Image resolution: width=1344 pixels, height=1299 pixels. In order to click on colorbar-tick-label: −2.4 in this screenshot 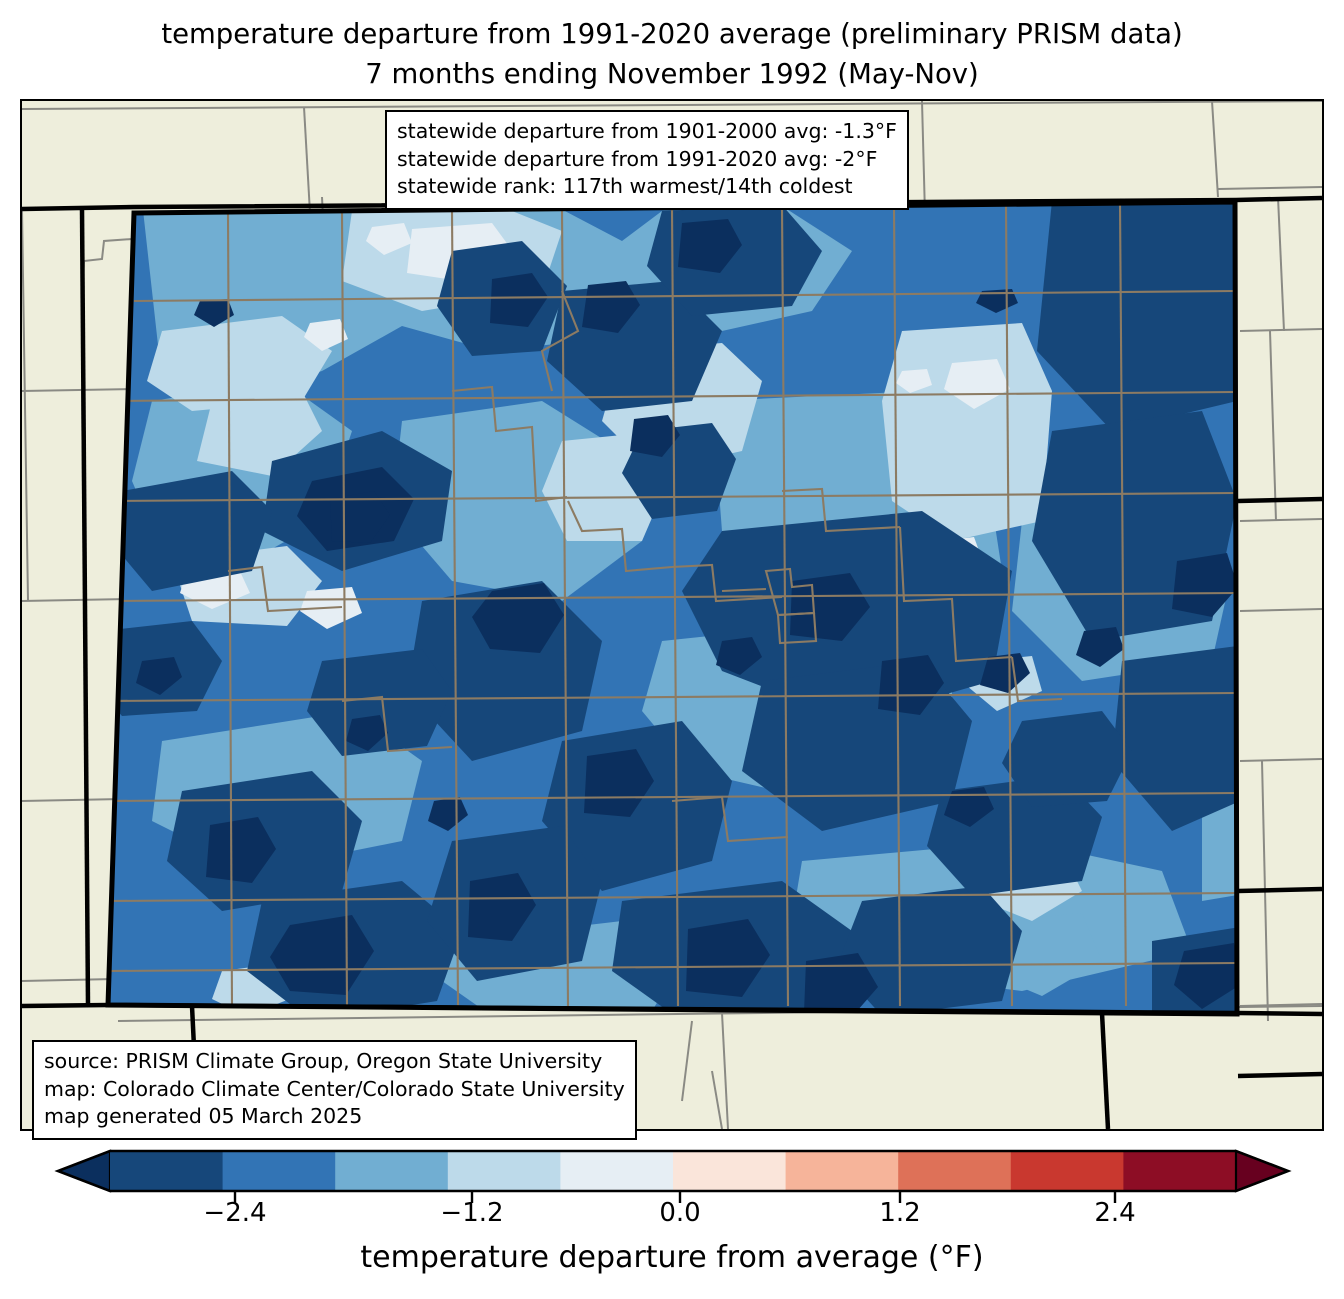, I will do `click(235, 1213)`.